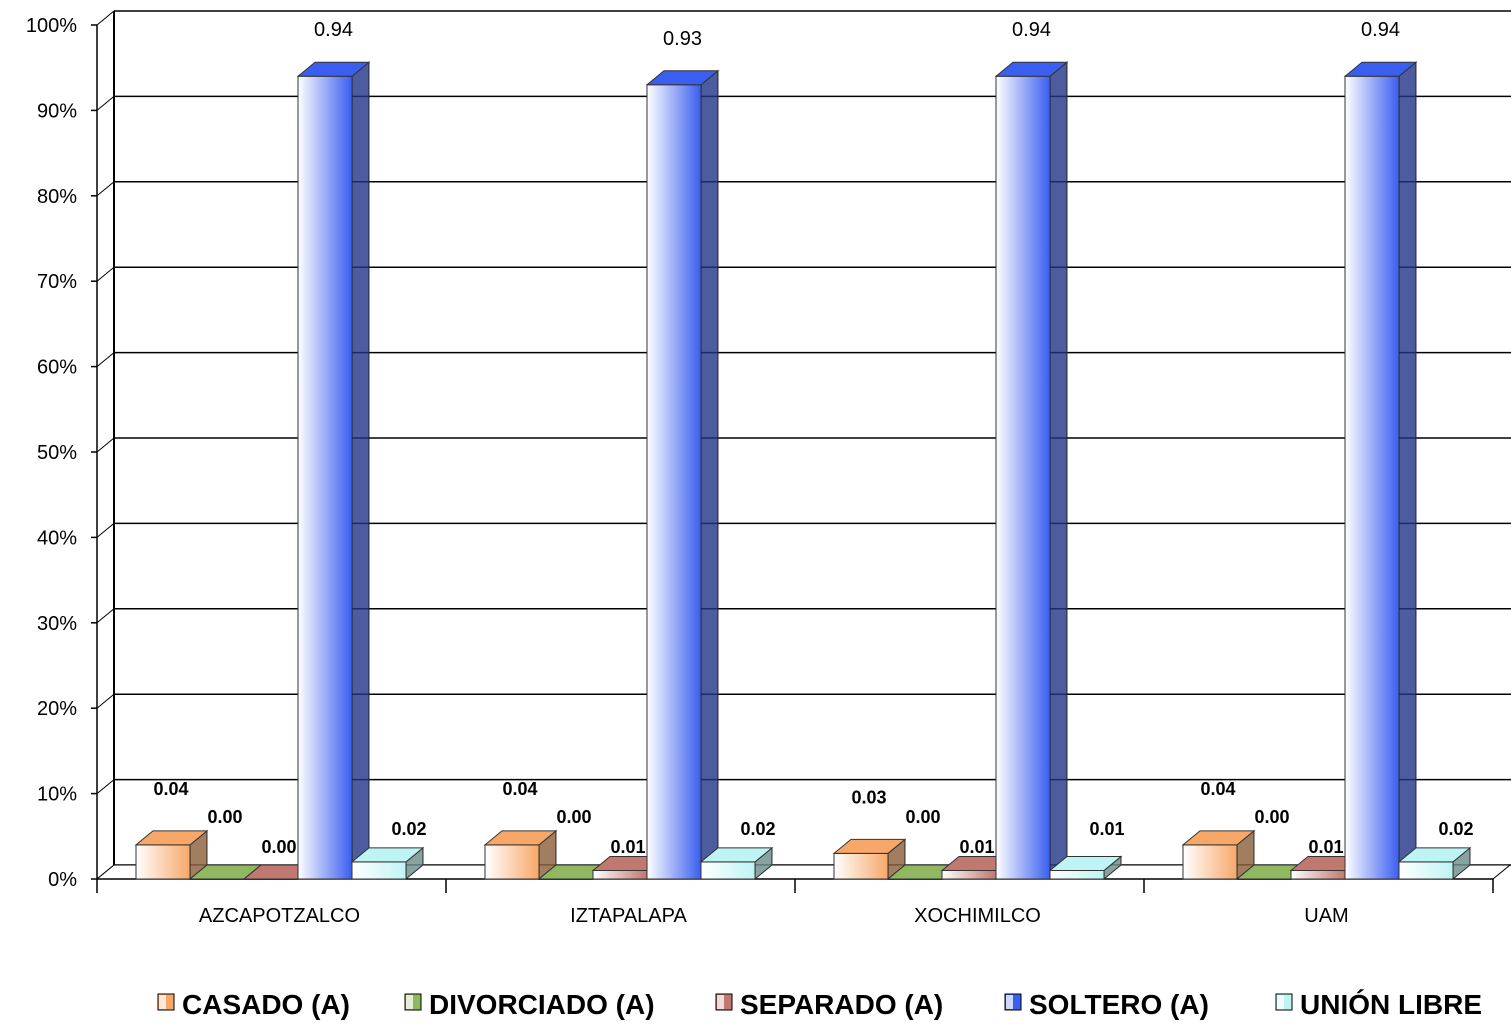 This screenshot has height=1034, width=1511. I want to click on y-tick-label: 40%, so click(57, 538).